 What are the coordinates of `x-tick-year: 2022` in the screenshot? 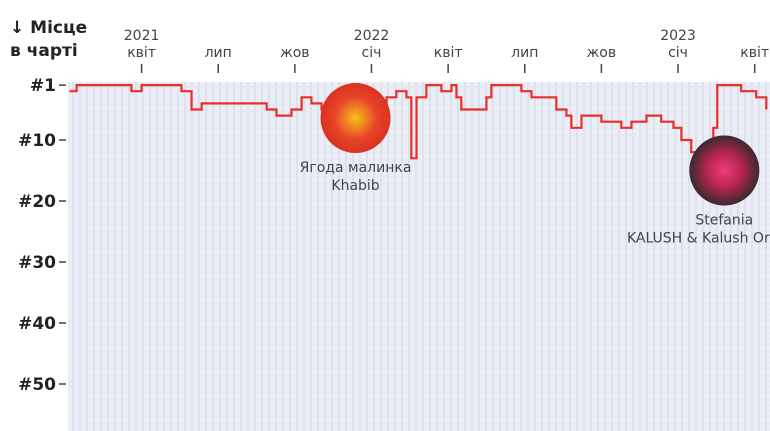 It's located at (372, 36).